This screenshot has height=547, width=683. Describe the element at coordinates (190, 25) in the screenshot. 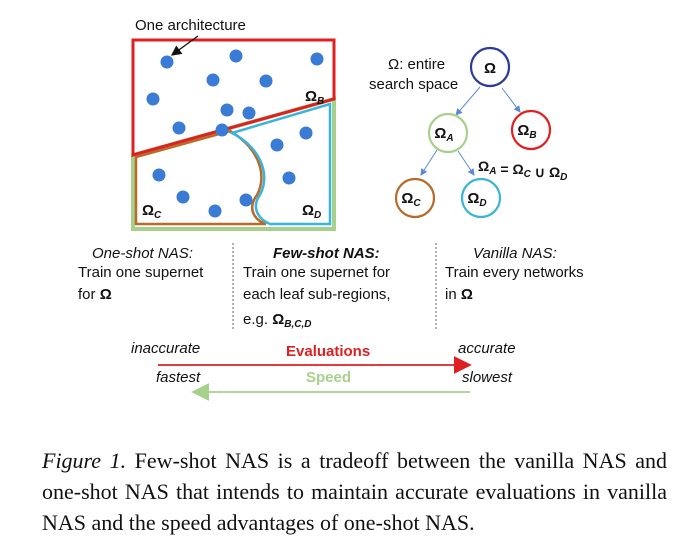

I see `architecture-label: One architecture` at that location.